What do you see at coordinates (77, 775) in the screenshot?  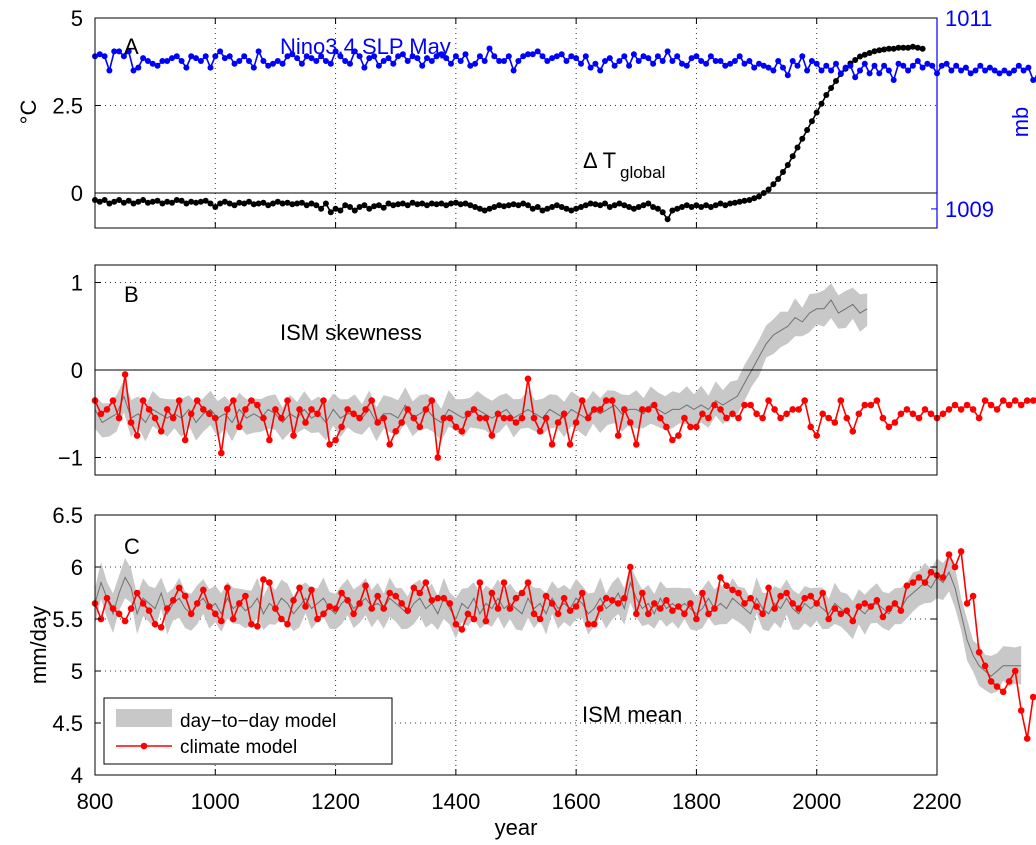 I see `y-tick-label: 4` at bounding box center [77, 775].